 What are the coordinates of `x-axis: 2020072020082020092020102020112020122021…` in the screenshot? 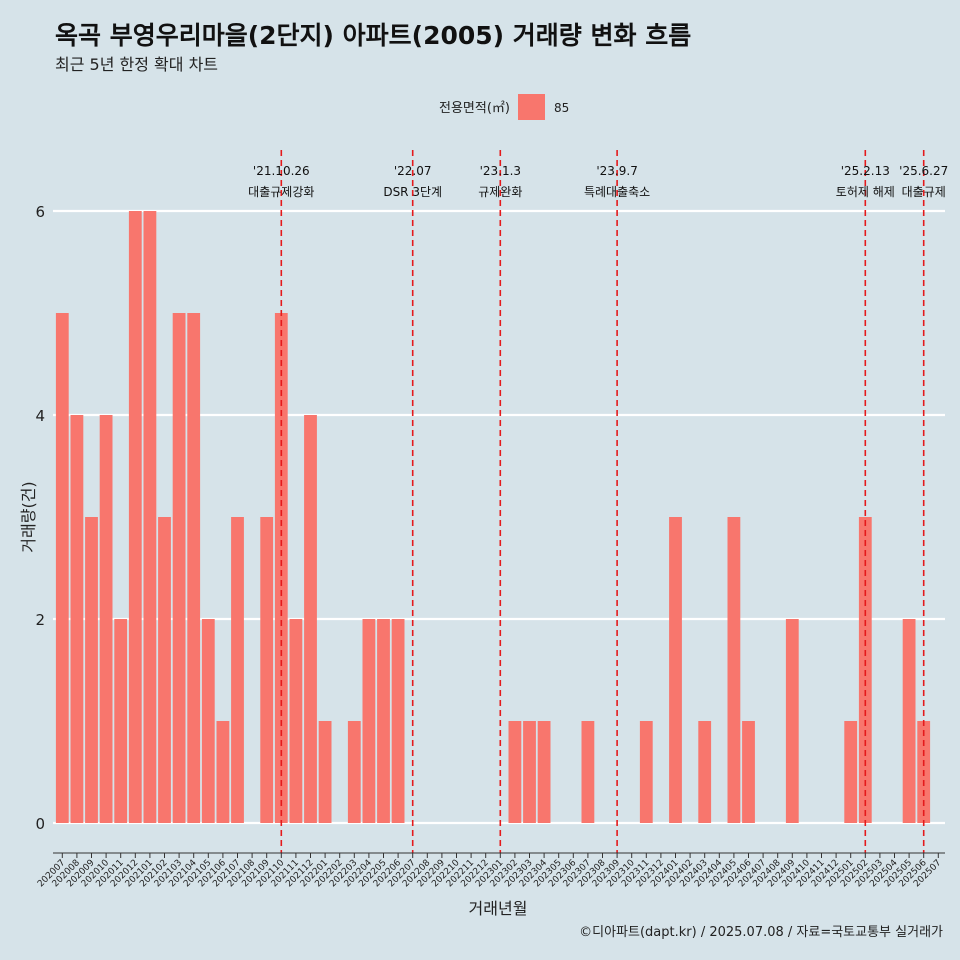 It's located at (490, 870).